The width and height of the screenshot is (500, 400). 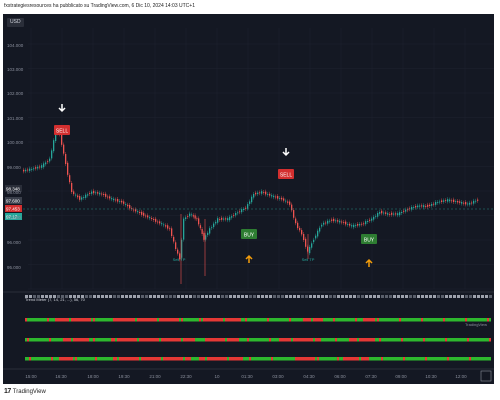 I want to click on indicator-label: Trend Meter (7, 14, 21, ...), 56, 70, so click(x=55, y=299).